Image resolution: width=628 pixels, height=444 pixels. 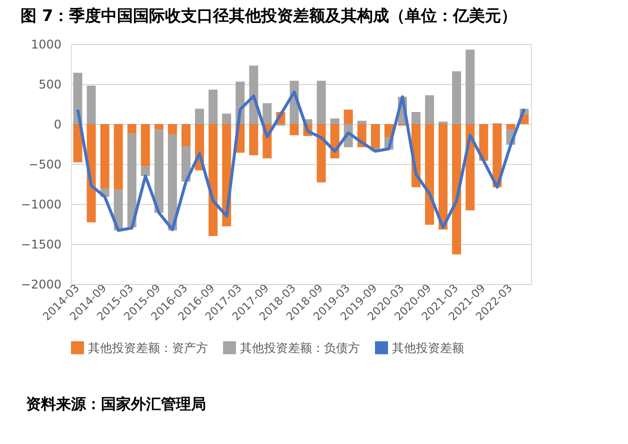 I want to click on legend-label: 其他投资差额, so click(x=428, y=347).